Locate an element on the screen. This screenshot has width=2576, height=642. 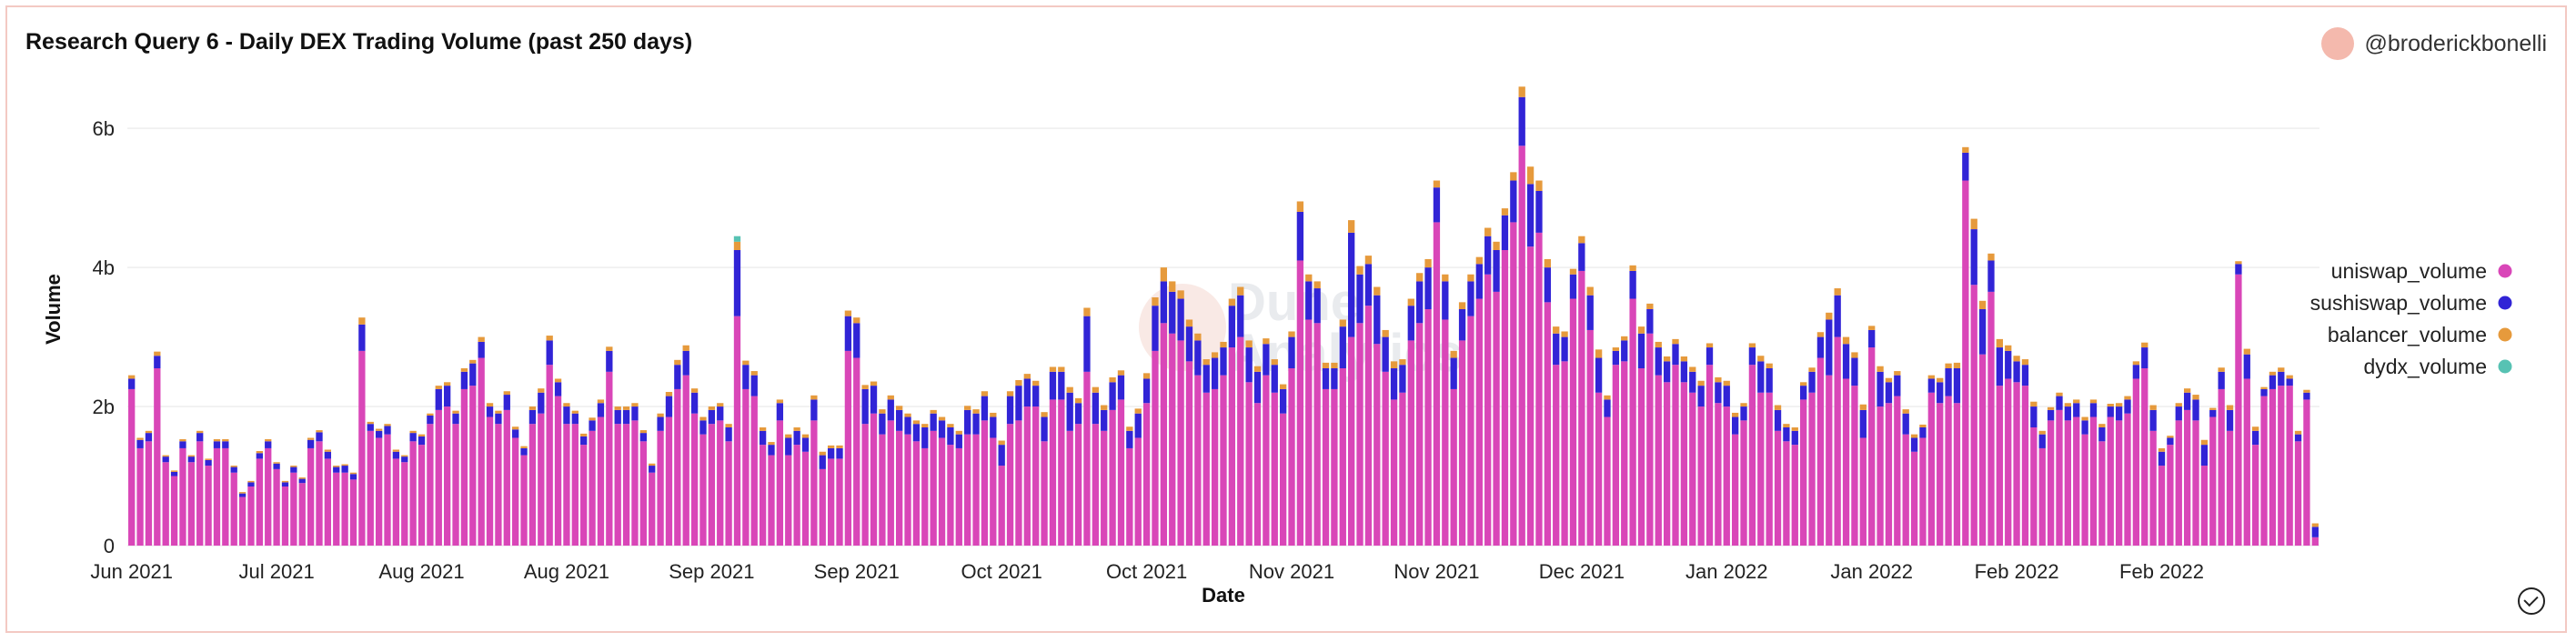
legend-label-balancer_volume: balancer_volume is located at coordinates (2407, 334).